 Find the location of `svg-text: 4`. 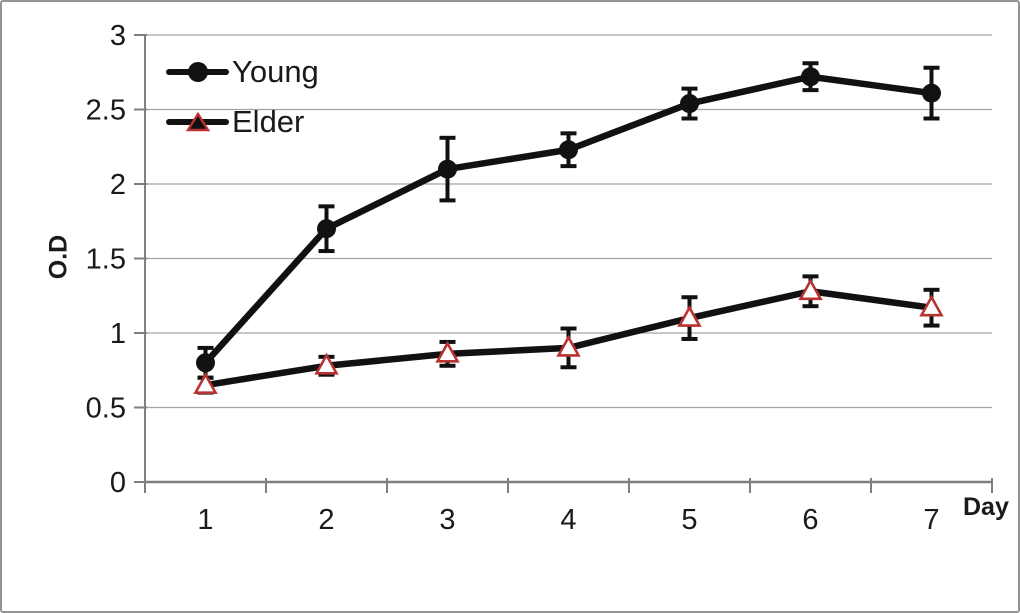

svg-text: 4 is located at coordinates (568, 520).